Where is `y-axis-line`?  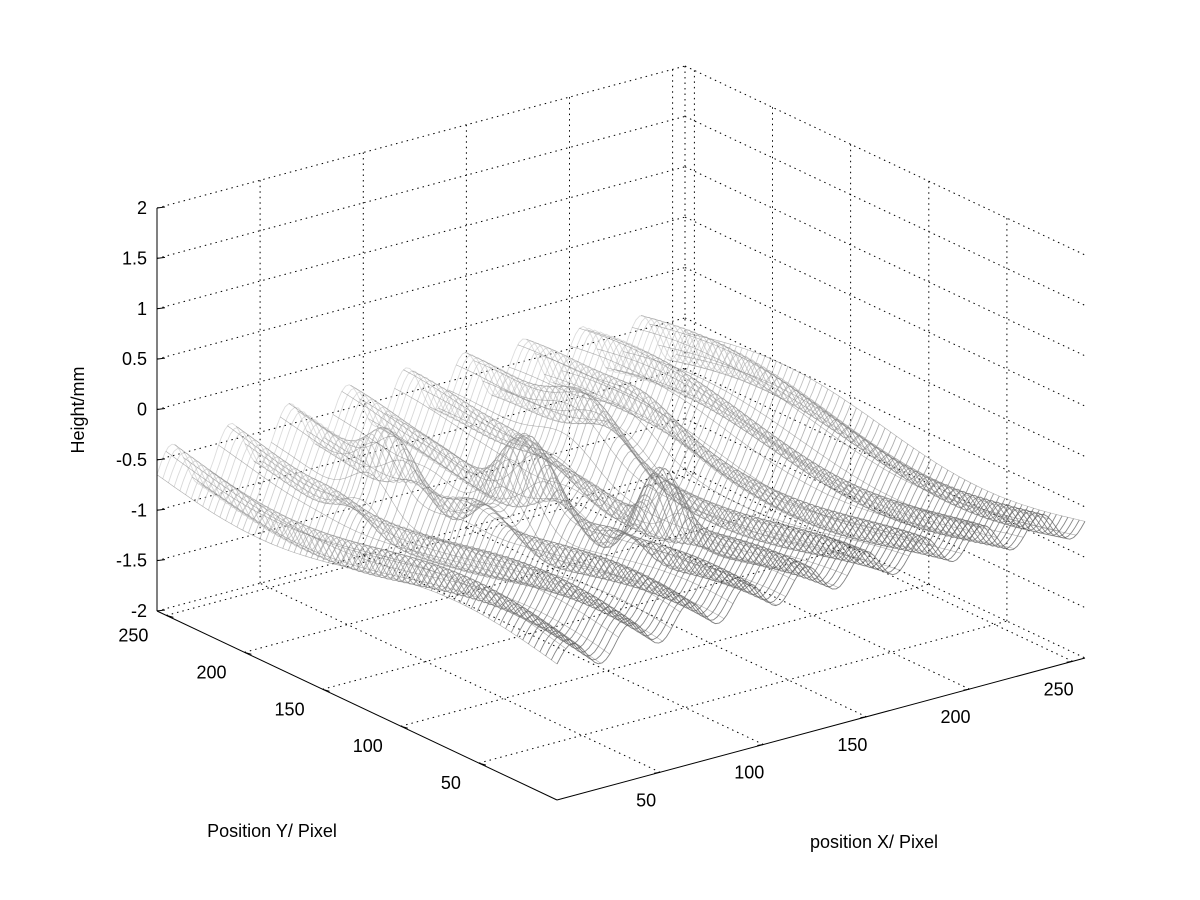 y-axis-line is located at coordinates (357, 705).